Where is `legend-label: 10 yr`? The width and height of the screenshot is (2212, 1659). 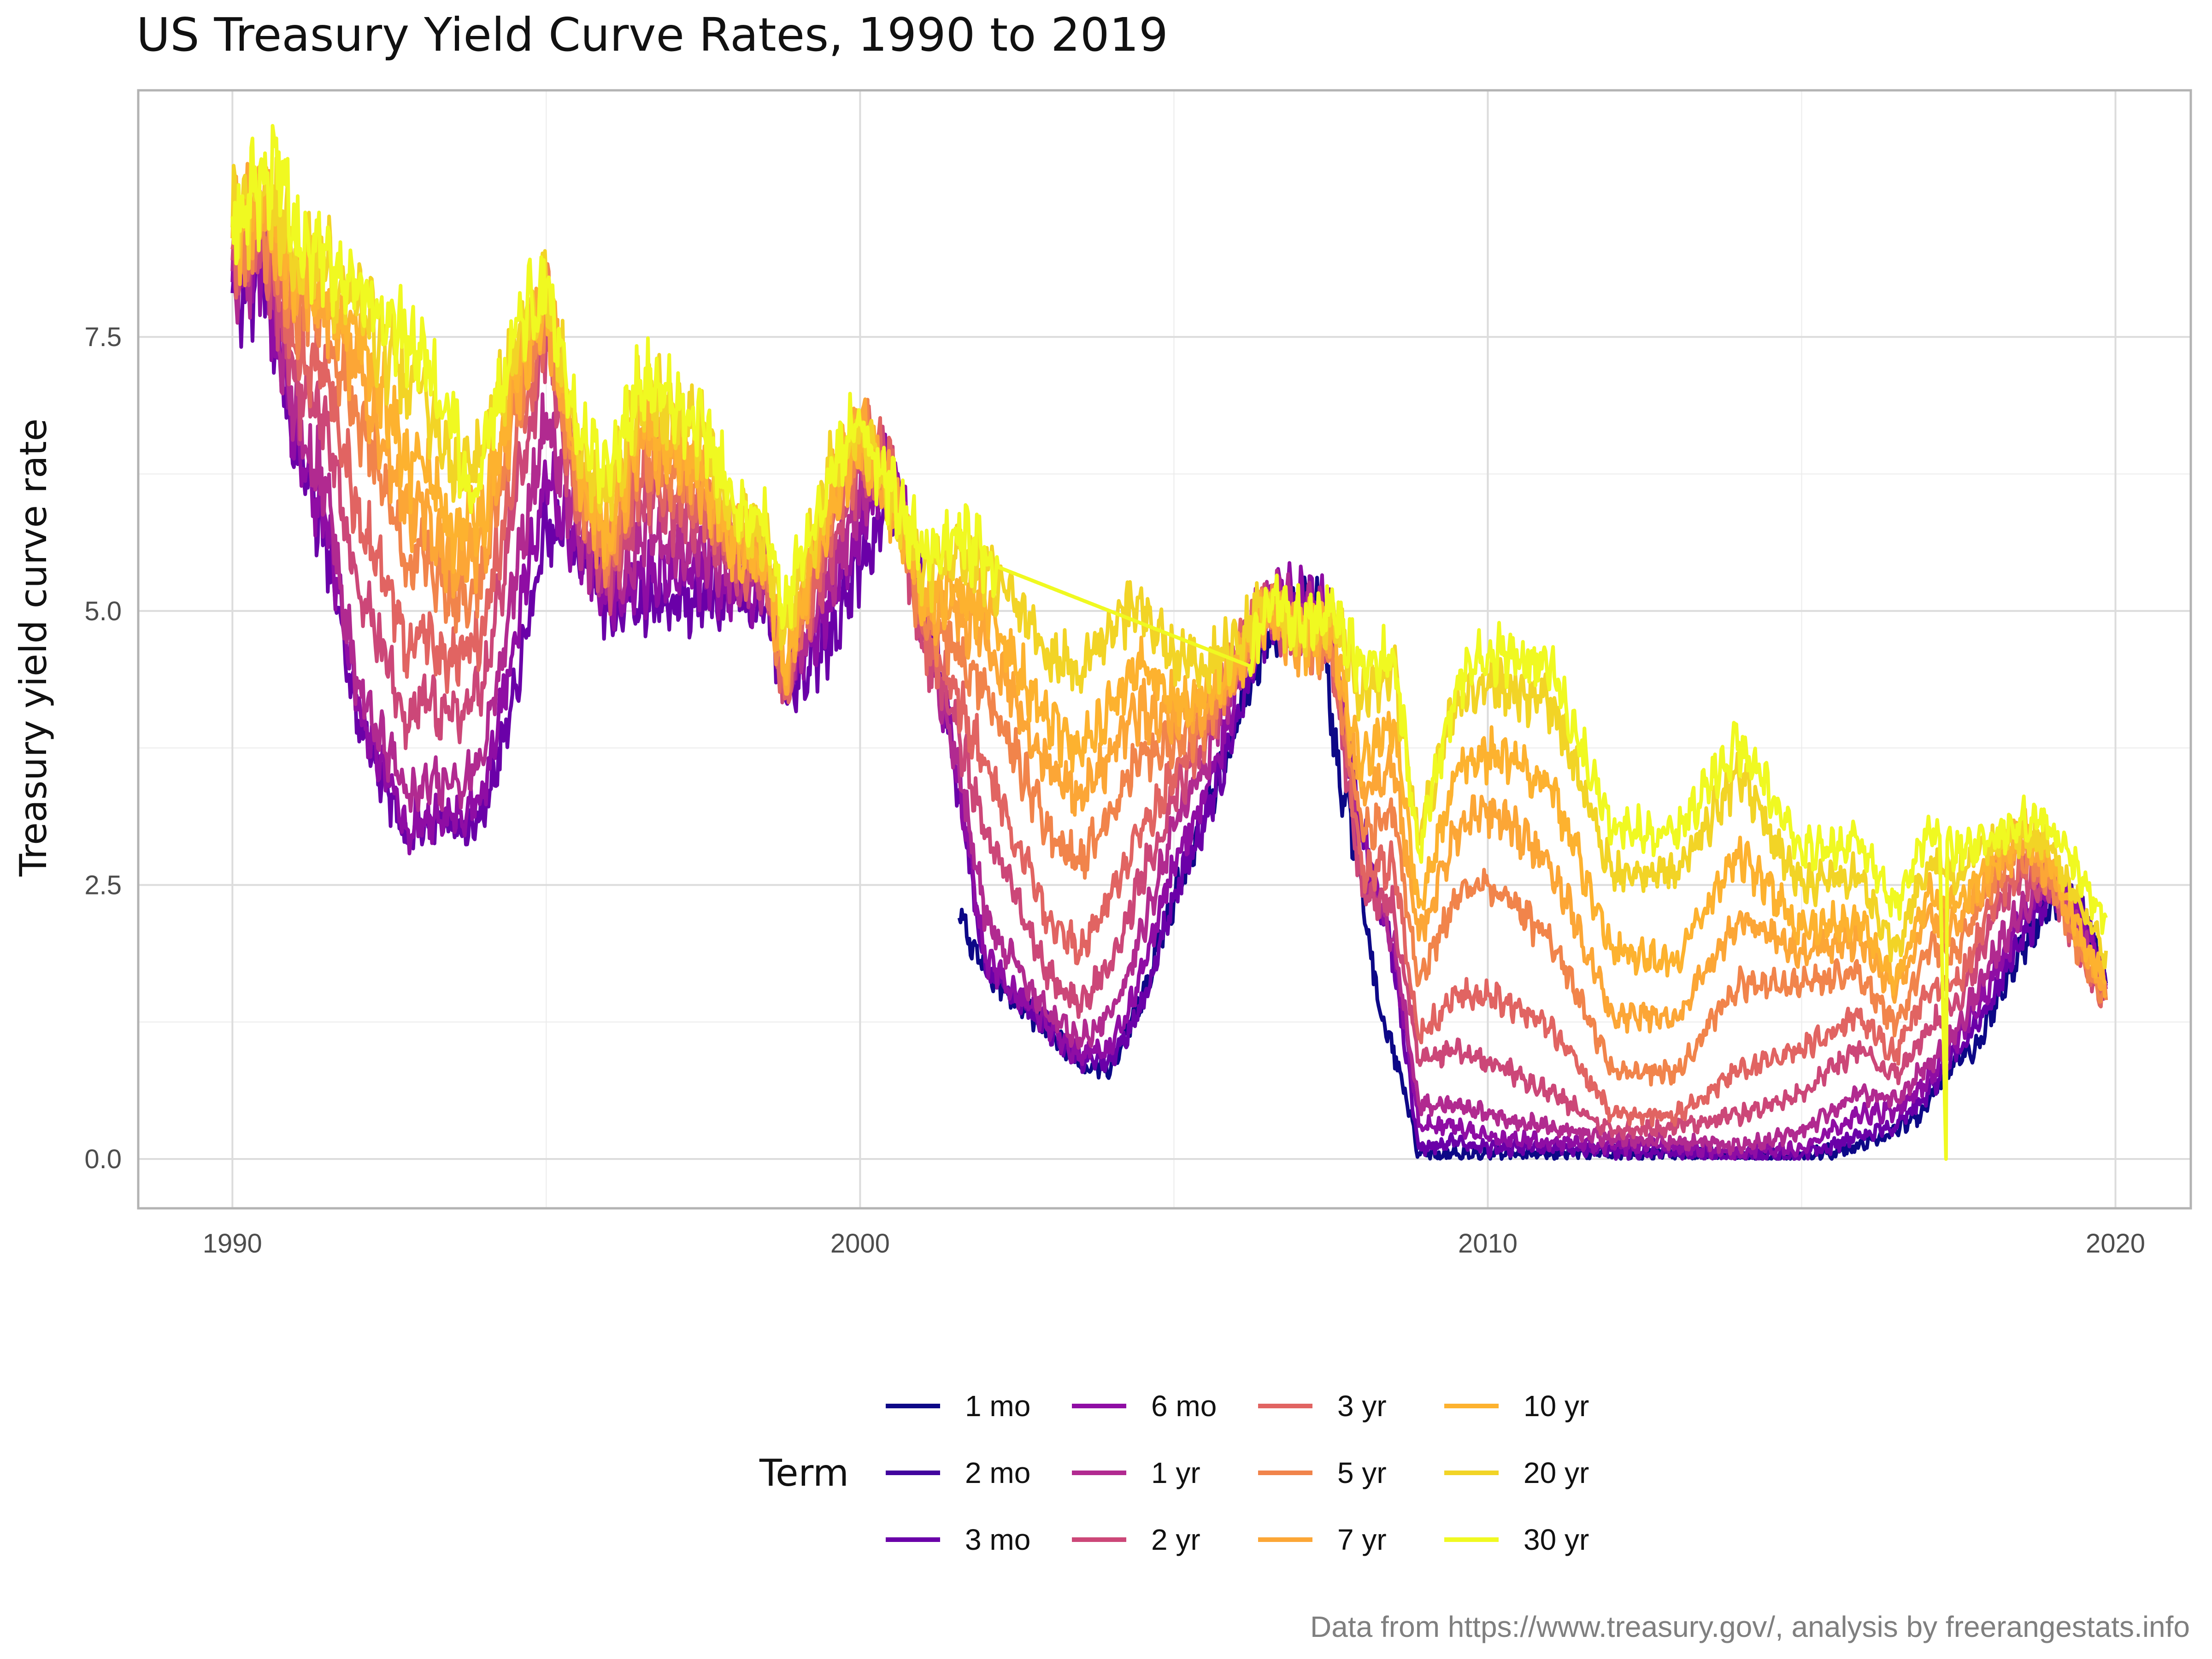 legend-label: 10 yr is located at coordinates (1556, 1406).